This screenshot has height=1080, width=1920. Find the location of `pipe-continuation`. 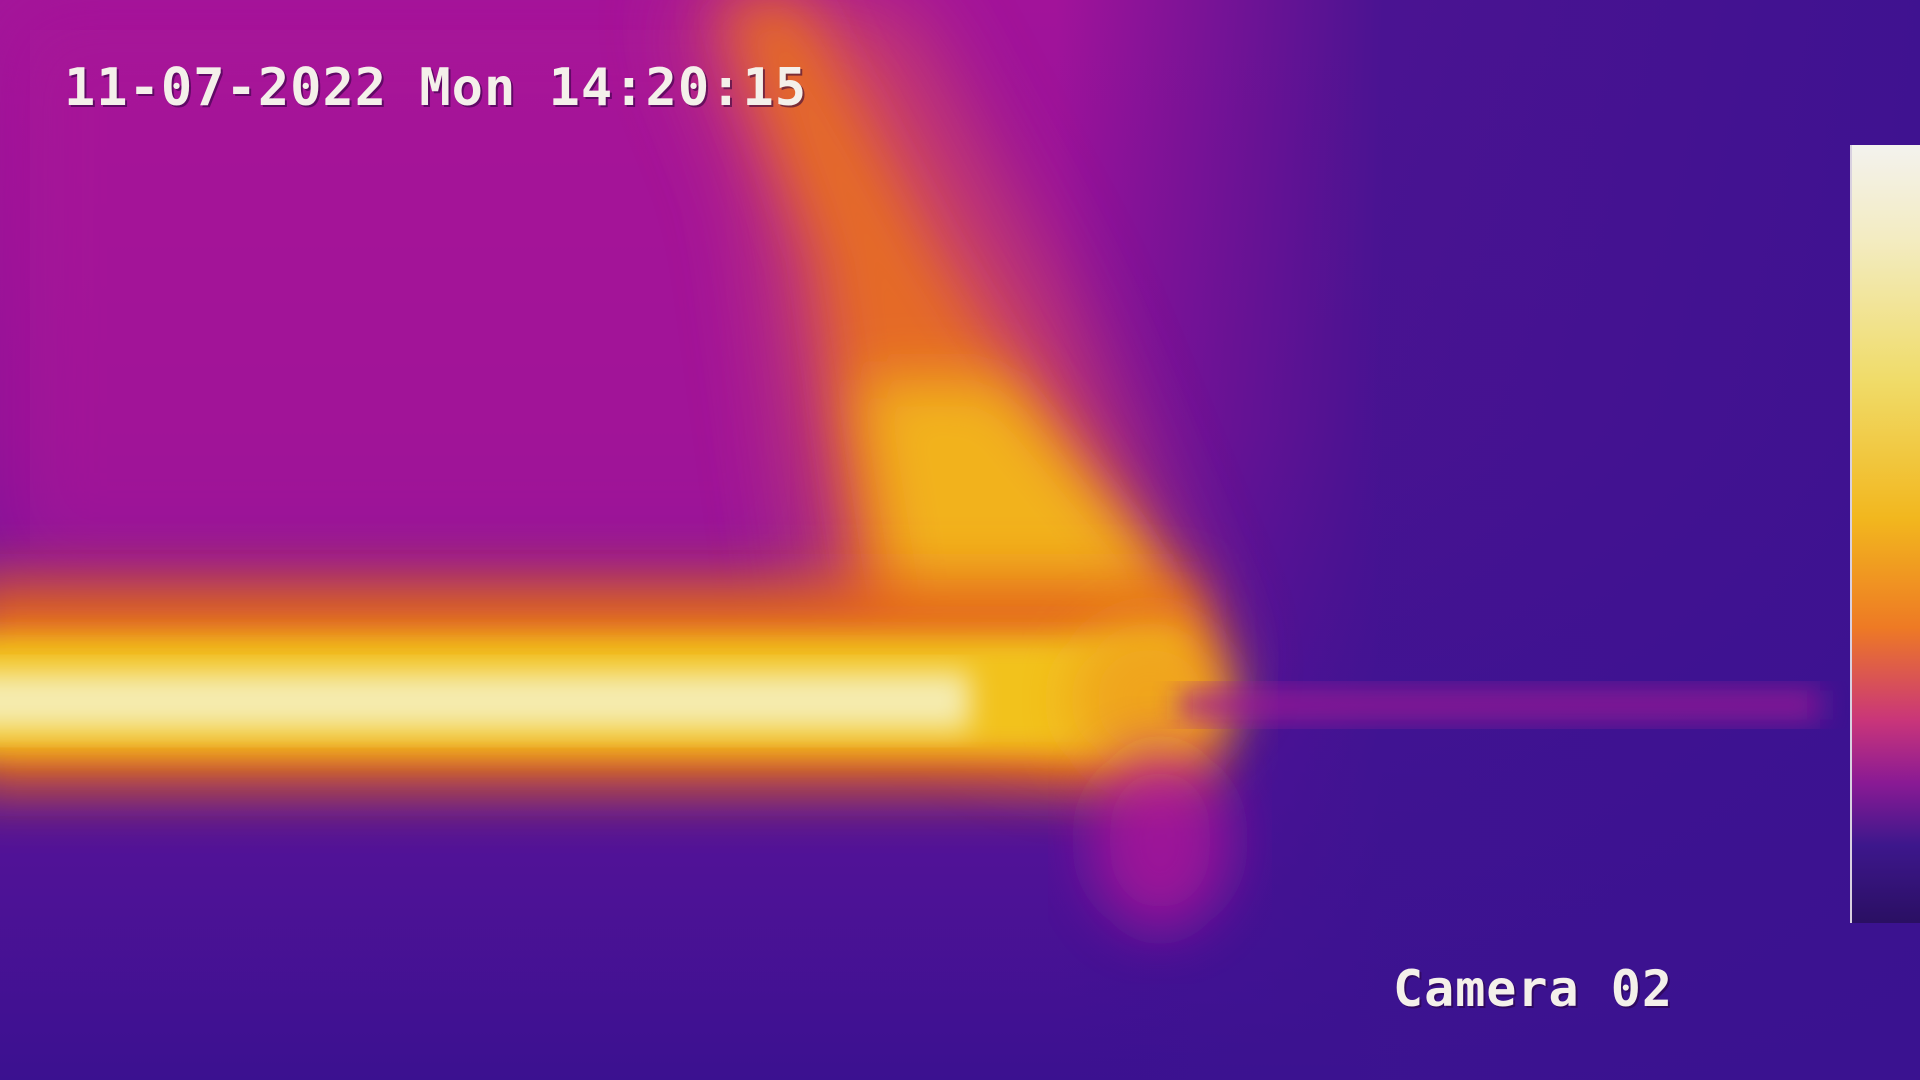

pipe-continuation is located at coordinates (1500, 705).